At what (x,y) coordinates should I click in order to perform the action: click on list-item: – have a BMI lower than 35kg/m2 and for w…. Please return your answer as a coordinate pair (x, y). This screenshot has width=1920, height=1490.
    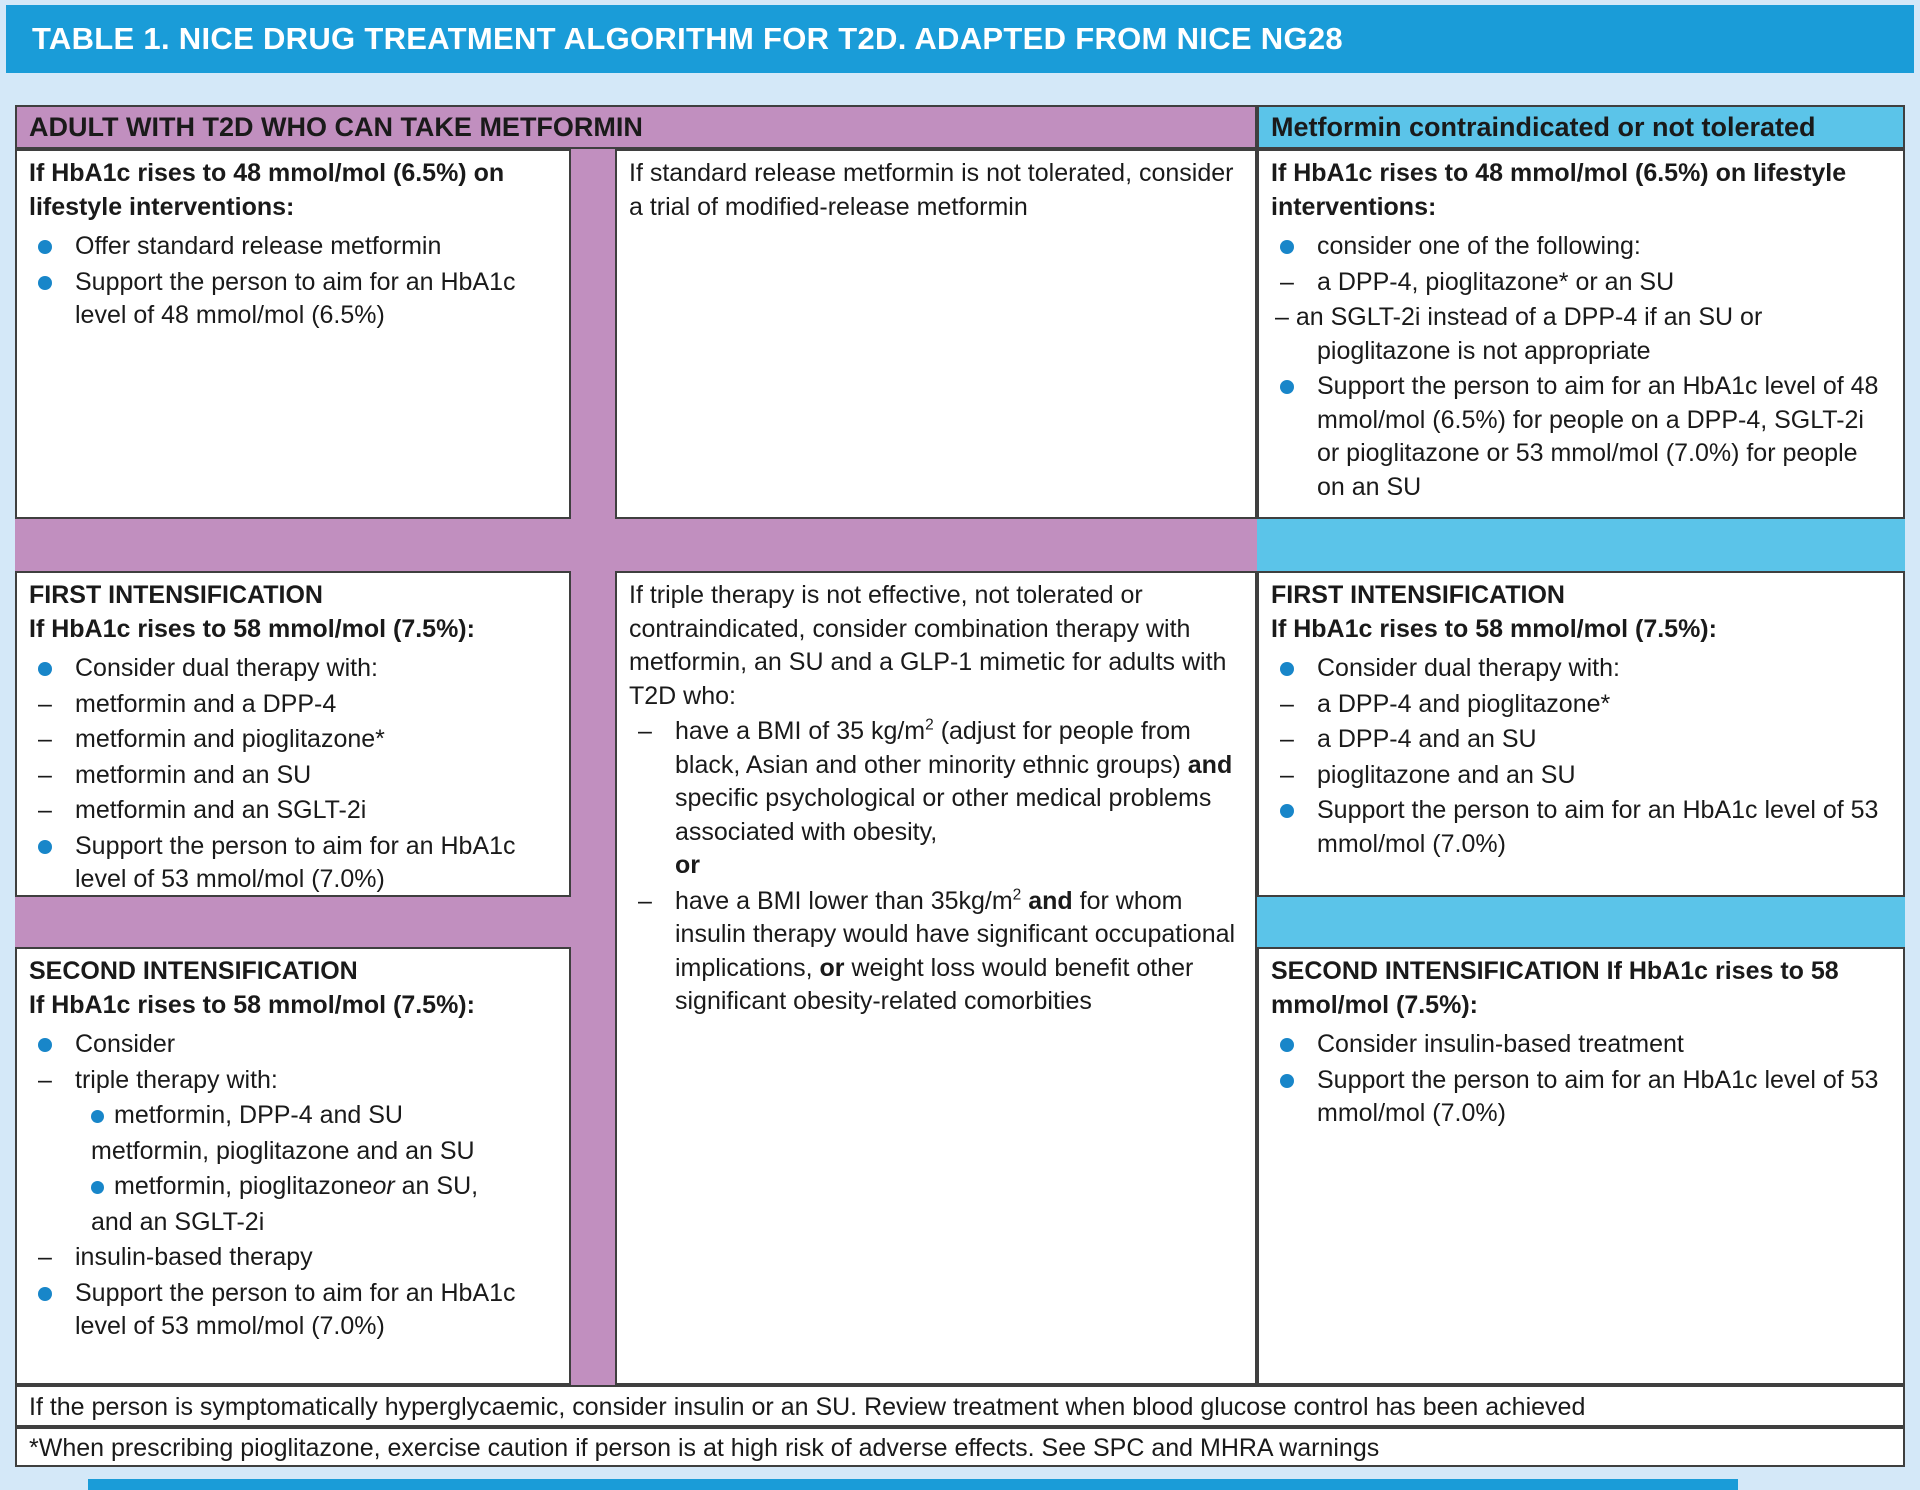
    Looking at the image, I should click on (936, 952).